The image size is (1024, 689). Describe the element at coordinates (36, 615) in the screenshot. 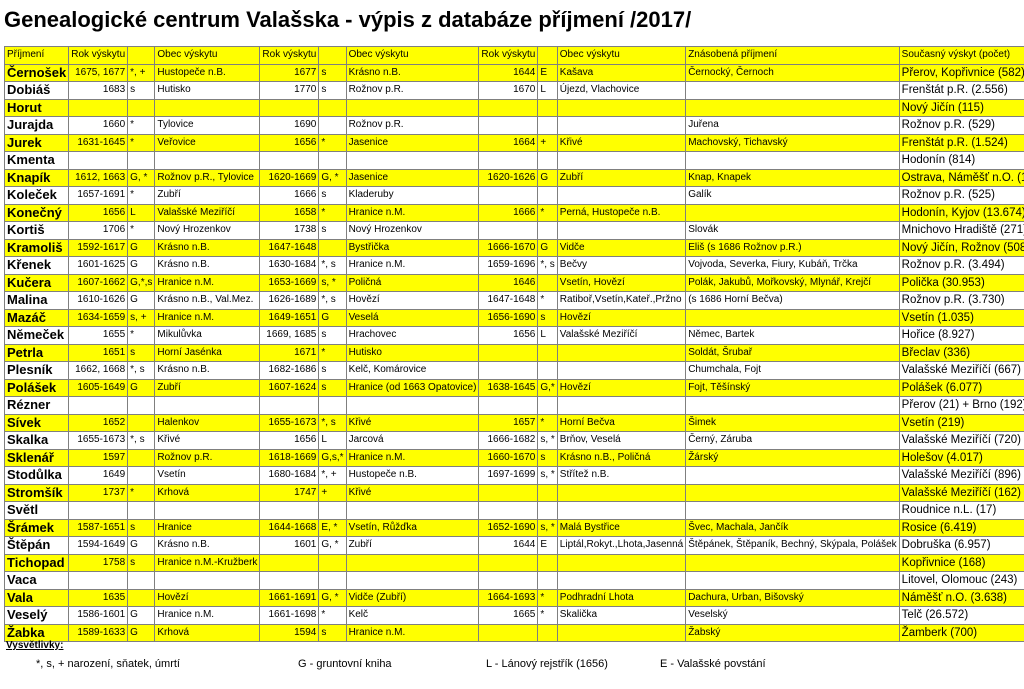

I see `surname-cell: Veselý` at that location.